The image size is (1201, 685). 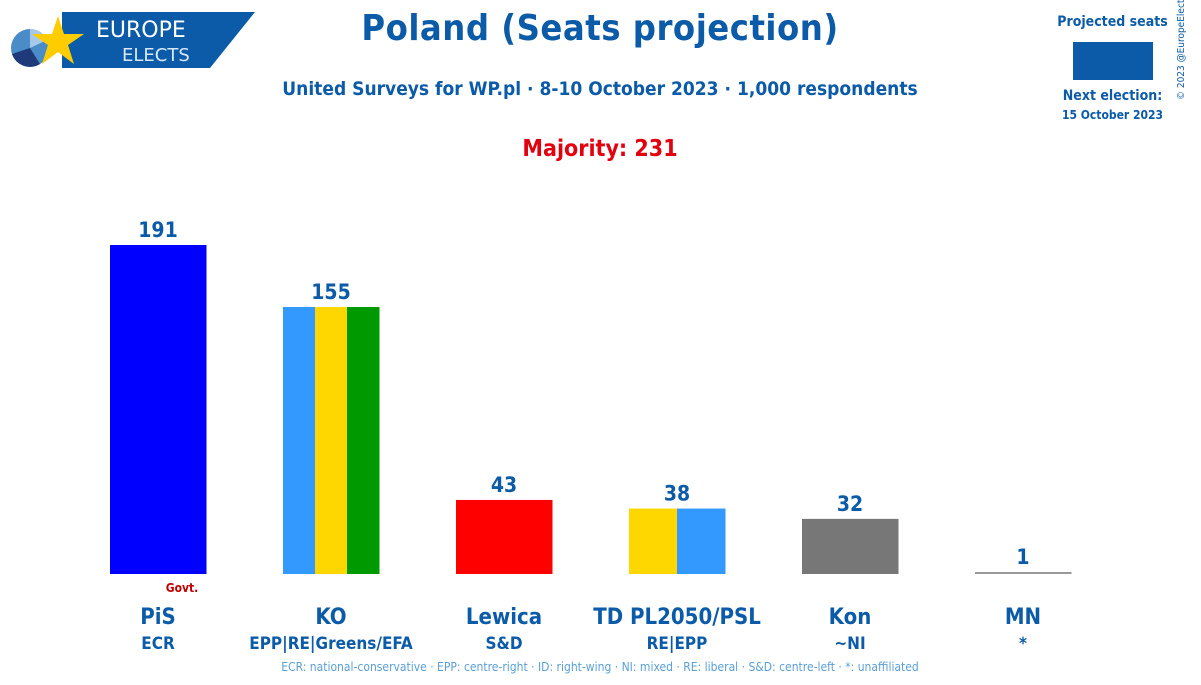 What do you see at coordinates (600, 28) in the screenshot?
I see `chart-title: Poland (Seats projection)` at bounding box center [600, 28].